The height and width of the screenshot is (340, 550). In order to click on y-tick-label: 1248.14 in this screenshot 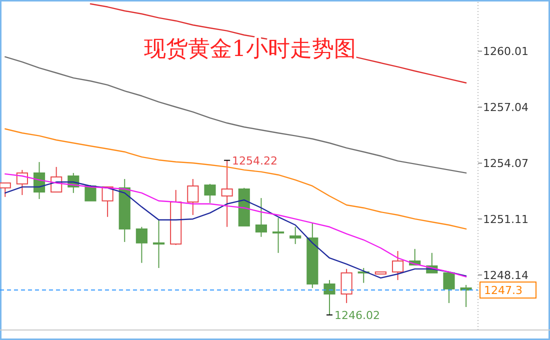, I will do `click(505, 275)`.